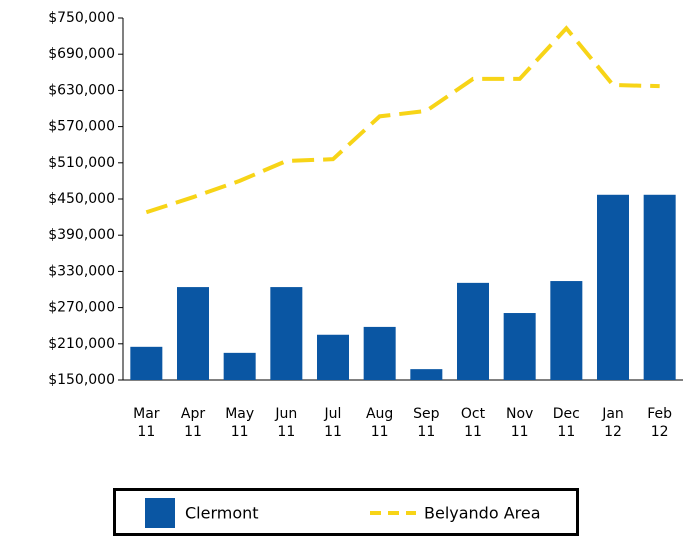 This screenshot has height=536, width=683. I want to click on x-tick-label: Apr 11, so click(193, 423).